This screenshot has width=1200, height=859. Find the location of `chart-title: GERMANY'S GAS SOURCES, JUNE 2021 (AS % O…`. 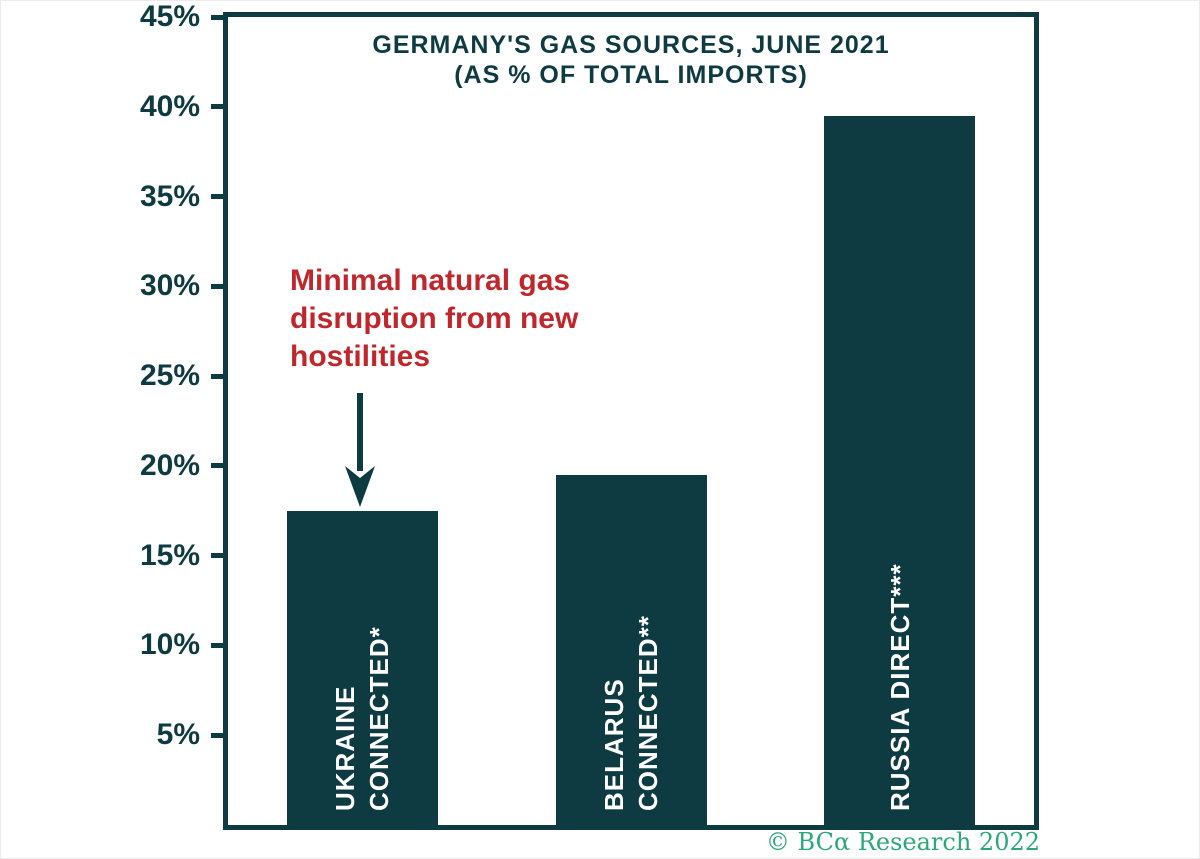

chart-title: GERMANY'S GAS SOURCES, JUNE 2021 (AS % O… is located at coordinates (631, 60).